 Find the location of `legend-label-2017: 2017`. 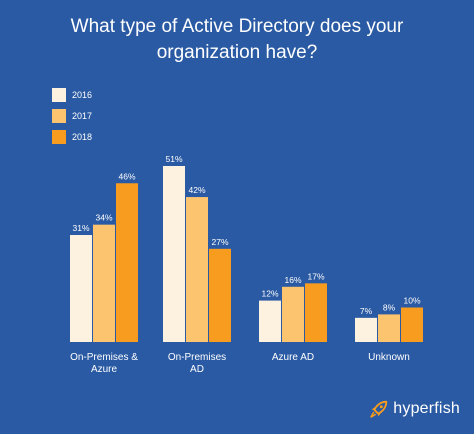

legend-label-2017: 2017 is located at coordinates (82, 115).